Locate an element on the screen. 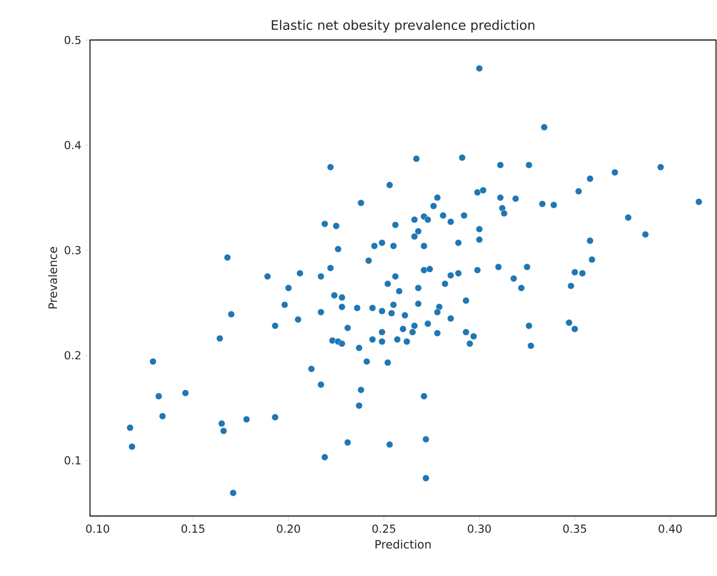  x-tick-label: 0.20 is located at coordinates (288, 528).